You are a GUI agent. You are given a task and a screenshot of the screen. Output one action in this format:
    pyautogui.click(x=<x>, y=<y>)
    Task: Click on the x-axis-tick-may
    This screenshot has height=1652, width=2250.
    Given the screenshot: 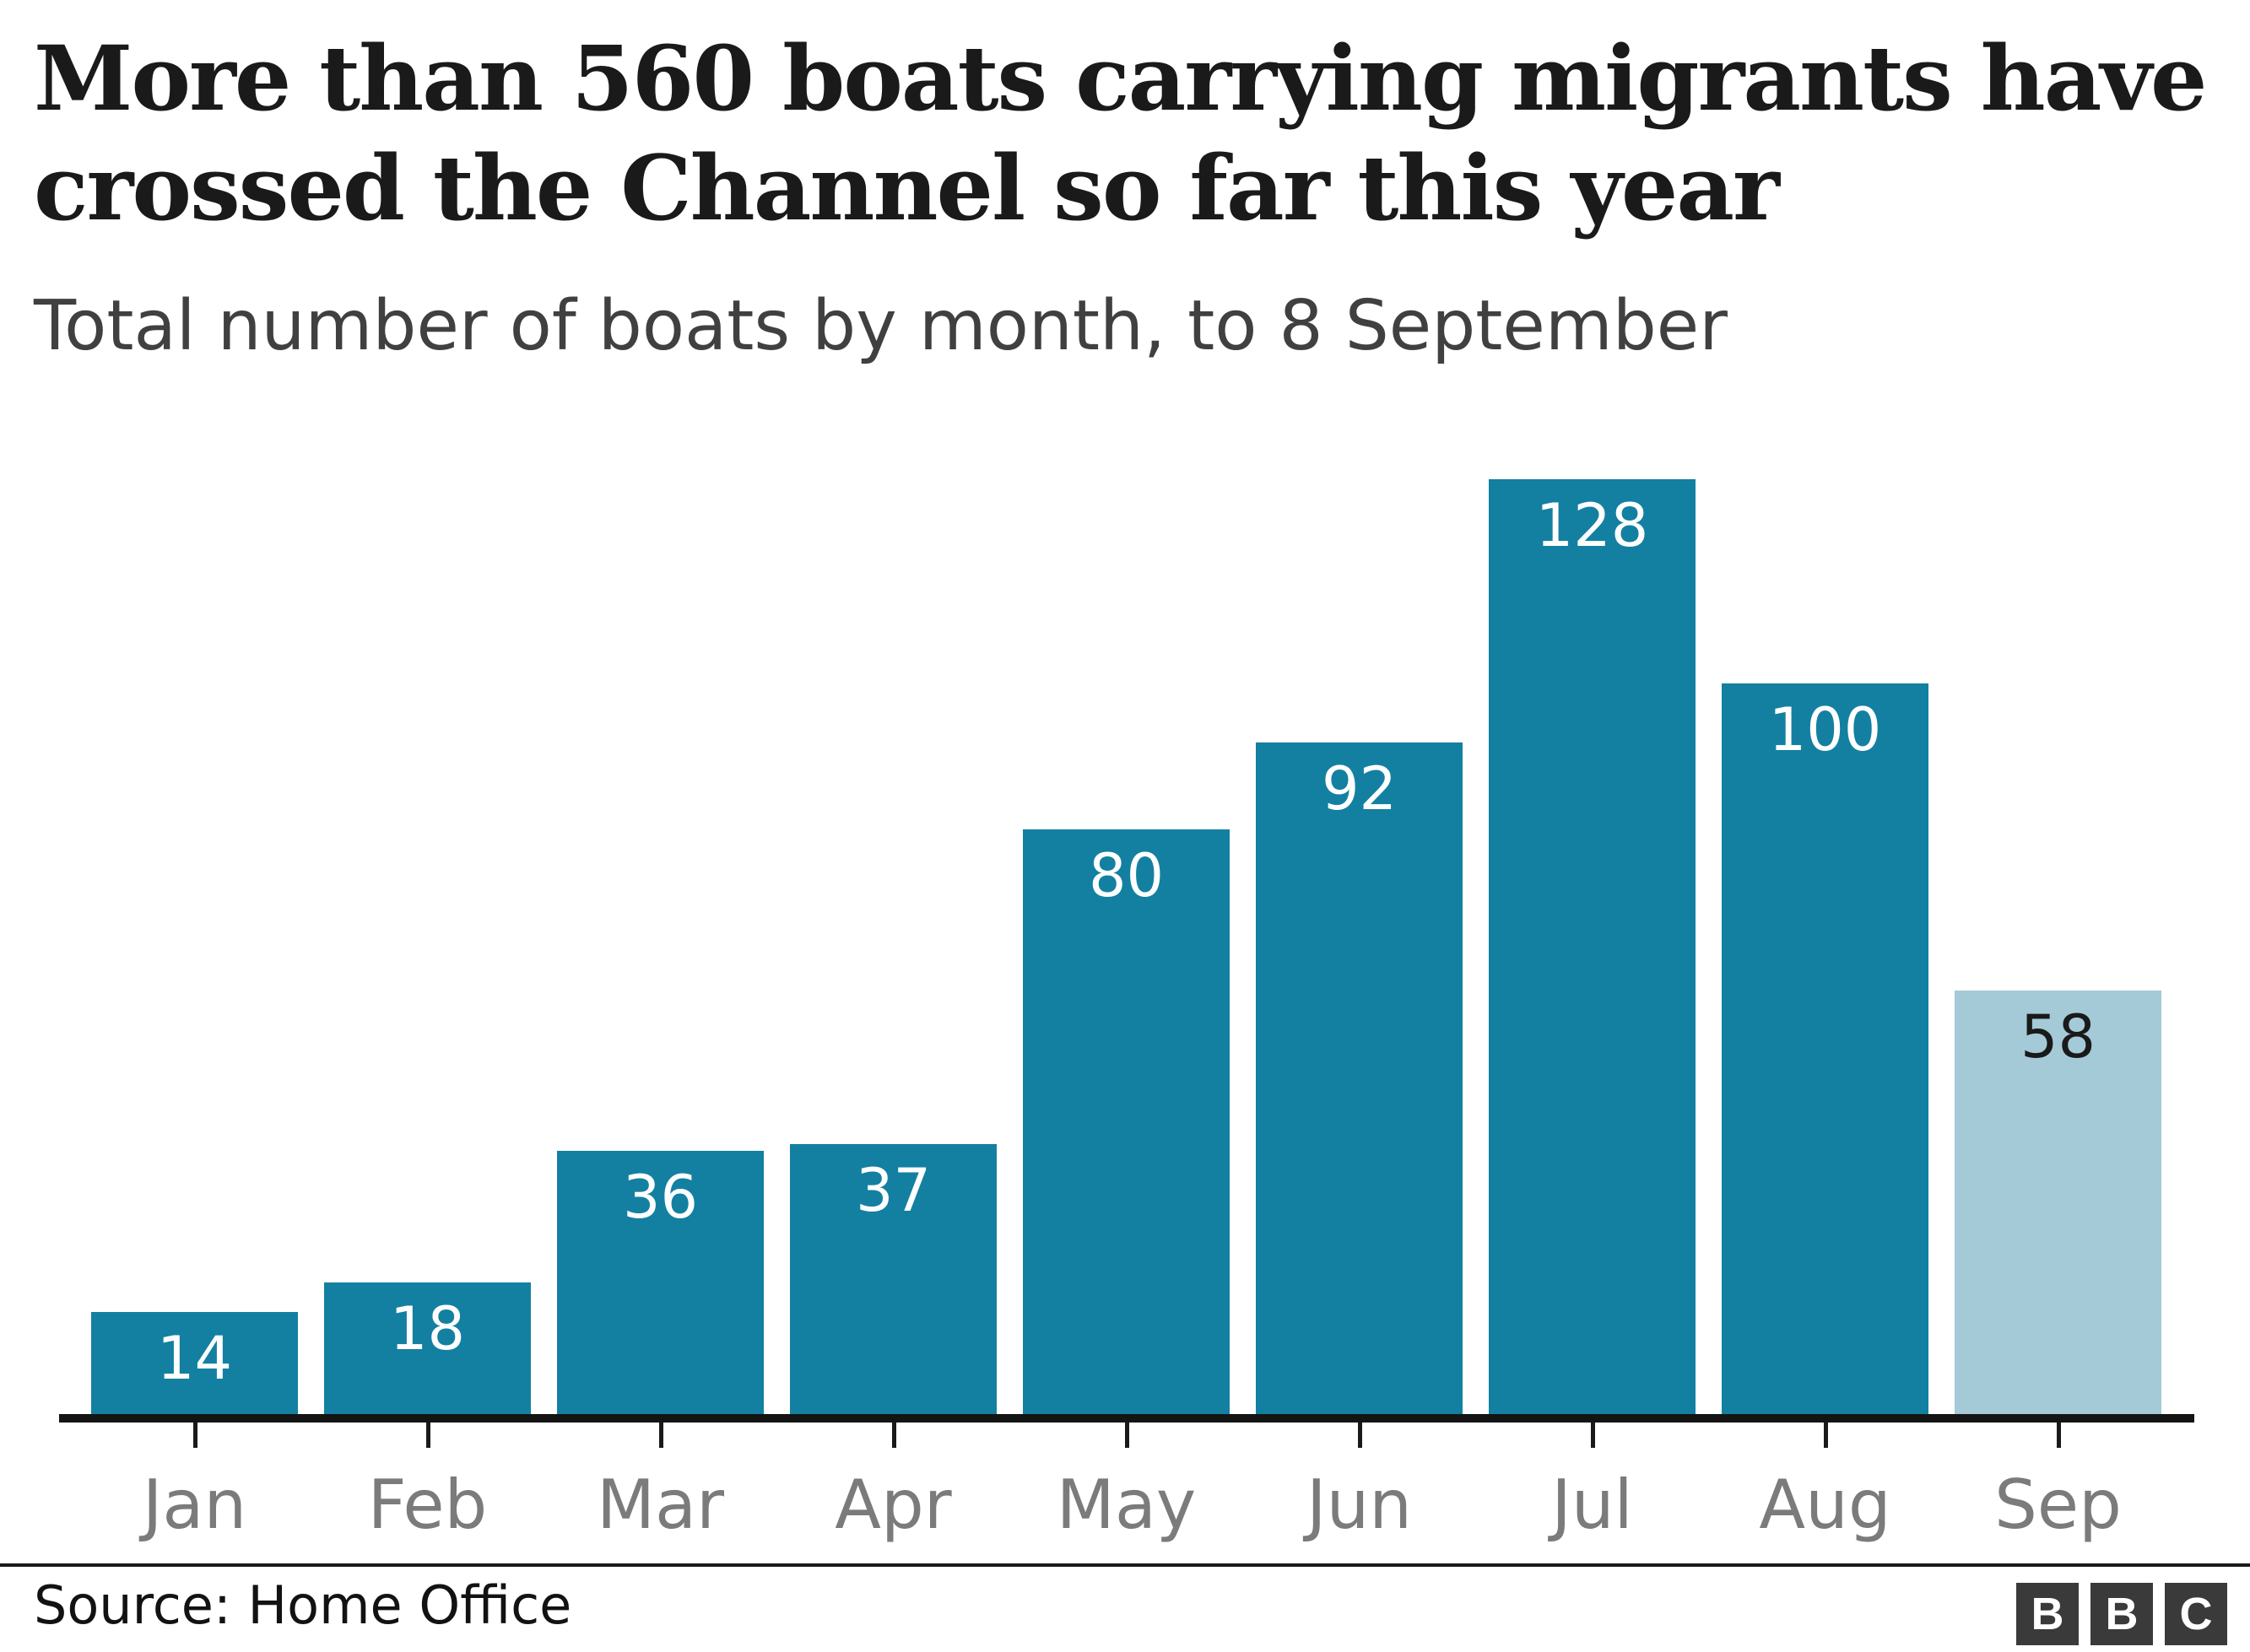 What is the action you would take?
    pyautogui.click(x=1126, y=1435)
    